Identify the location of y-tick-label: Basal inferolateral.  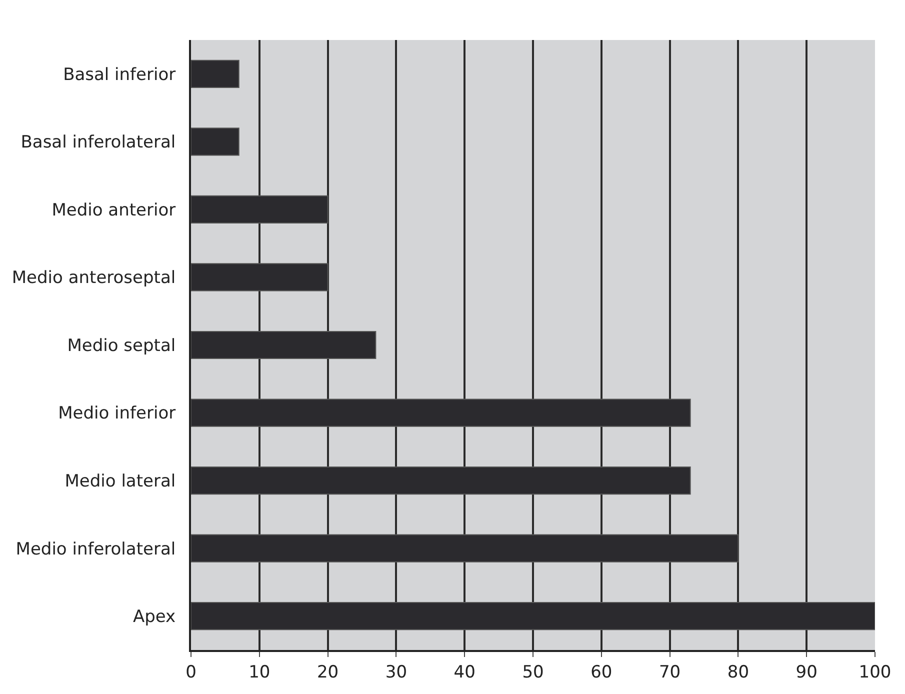
(98, 142).